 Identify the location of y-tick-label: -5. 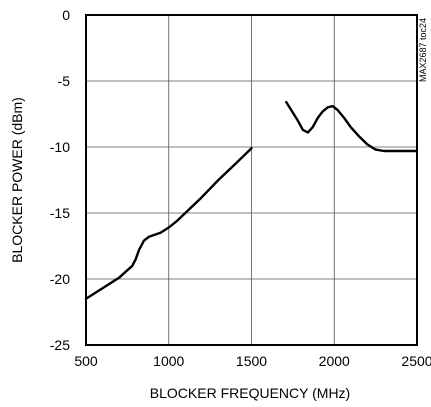
(64, 81).